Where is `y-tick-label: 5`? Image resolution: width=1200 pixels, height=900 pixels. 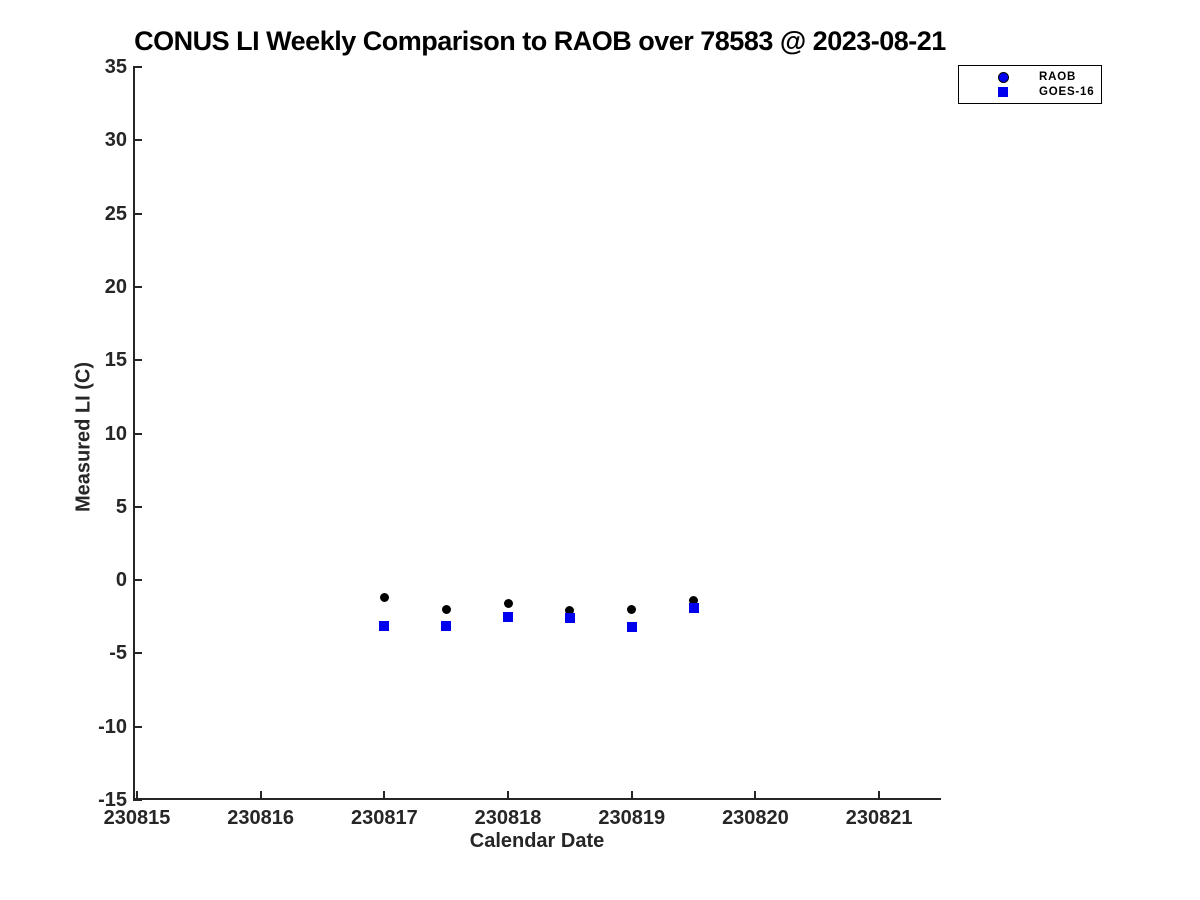 y-tick-label: 5 is located at coordinates (121, 506).